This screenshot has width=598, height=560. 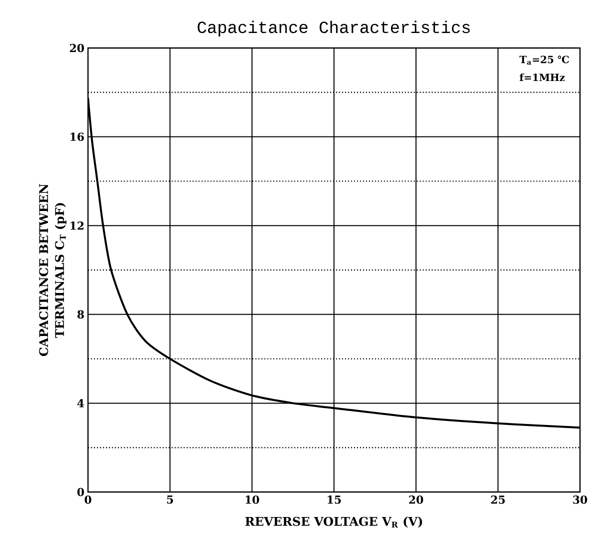 What do you see at coordinates (416, 500) in the screenshot?
I see `x-tick-label: 20` at bounding box center [416, 500].